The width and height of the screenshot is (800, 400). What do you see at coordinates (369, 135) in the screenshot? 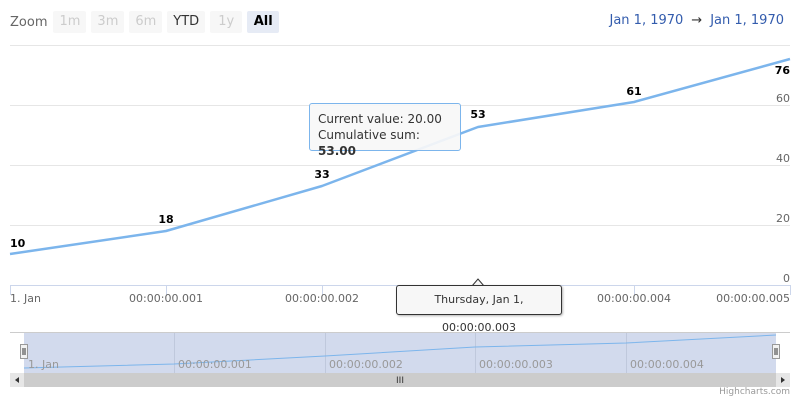
I see `tooltip-cumulative-label: Cumulative sum:` at bounding box center [369, 135].